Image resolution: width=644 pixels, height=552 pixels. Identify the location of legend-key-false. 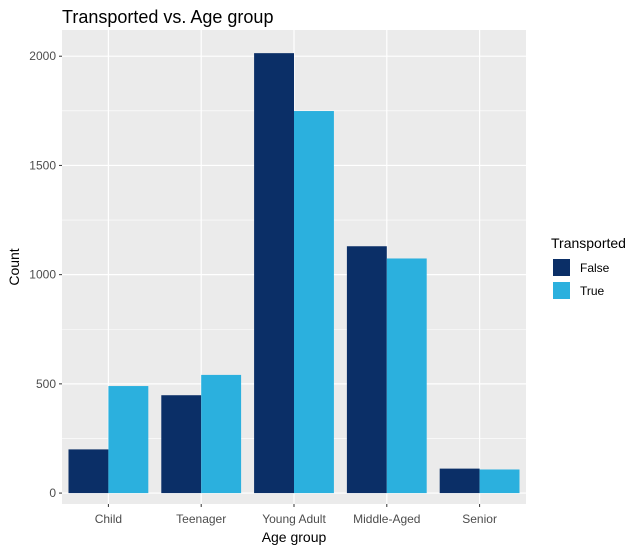
(561, 267).